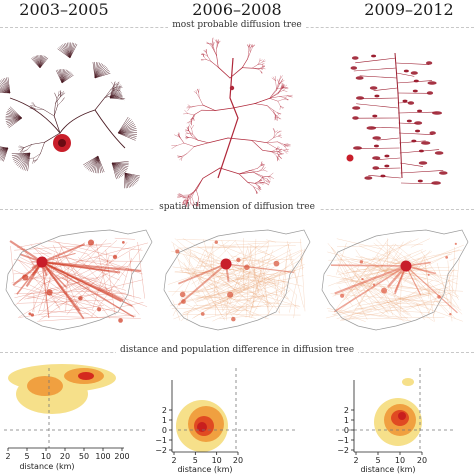  I want to click on section-title-trees: most probable diffusion tree, so click(237, 25).